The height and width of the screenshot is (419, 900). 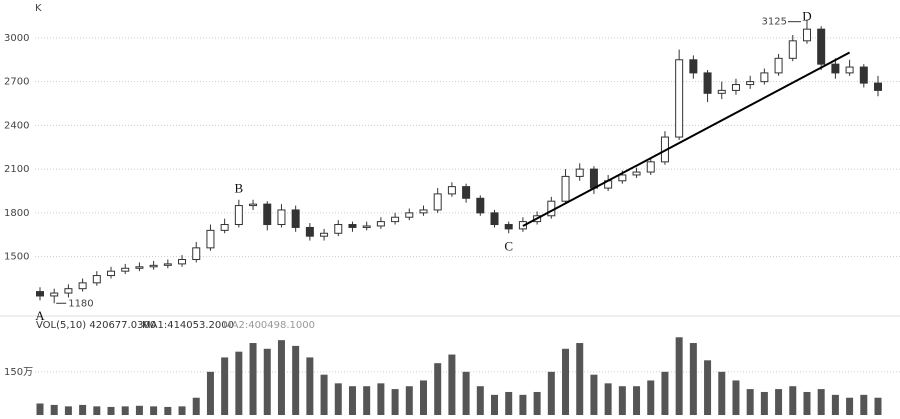 What do you see at coordinates (508, 245) in the screenshot?
I see `annotation: C` at bounding box center [508, 245].